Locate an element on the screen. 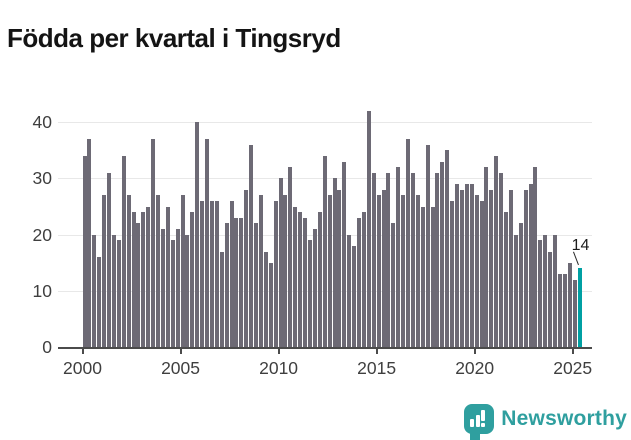 This screenshot has width=631, height=440. x-tick-label: 2025 is located at coordinates (573, 368).